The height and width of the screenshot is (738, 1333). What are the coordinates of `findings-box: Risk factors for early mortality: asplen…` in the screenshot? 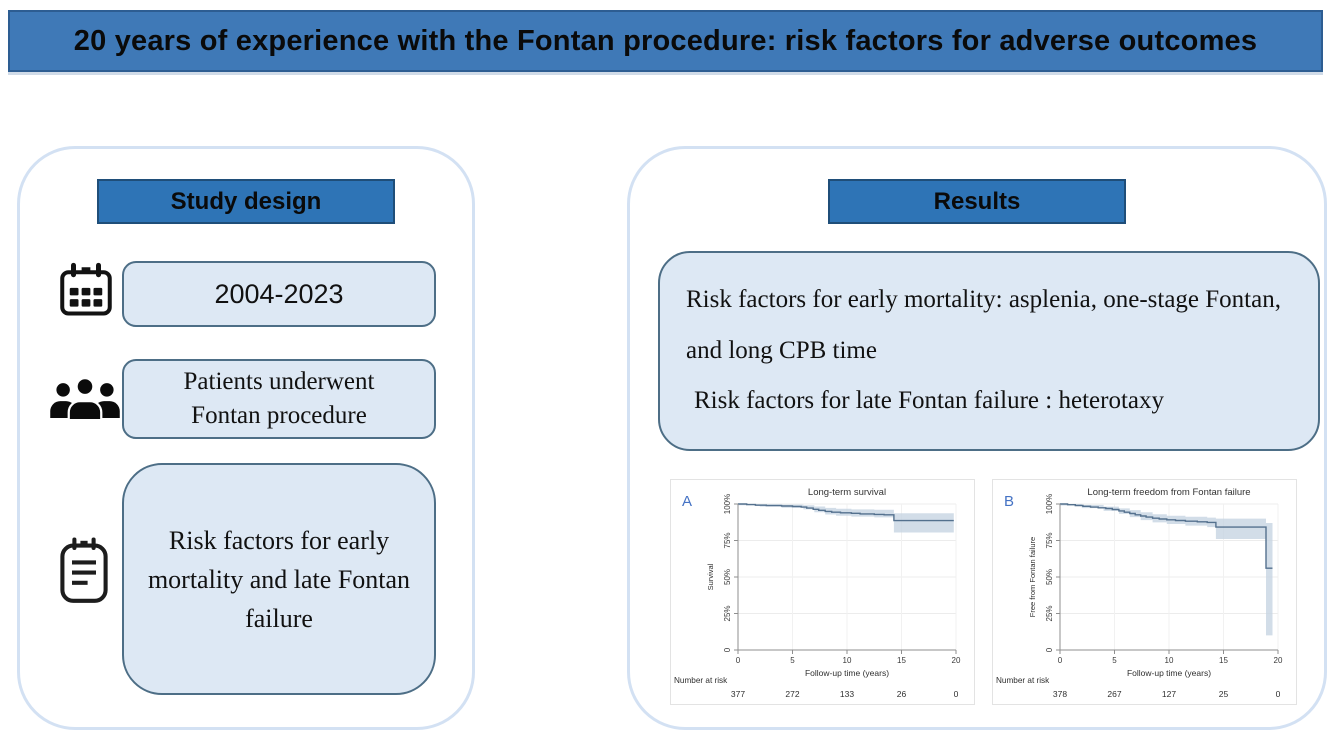 It's located at (989, 351).